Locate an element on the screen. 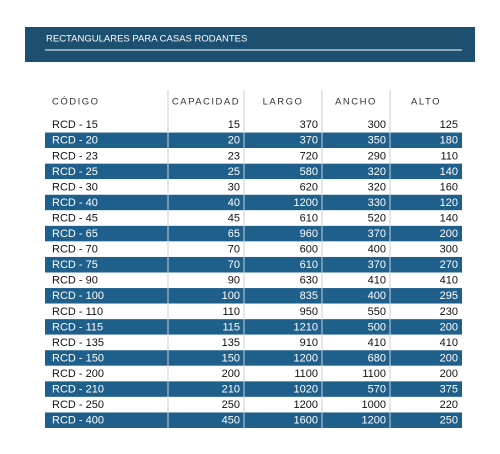 The image size is (500, 454). table-cell: RCD - 23 is located at coordinates (75, 156).